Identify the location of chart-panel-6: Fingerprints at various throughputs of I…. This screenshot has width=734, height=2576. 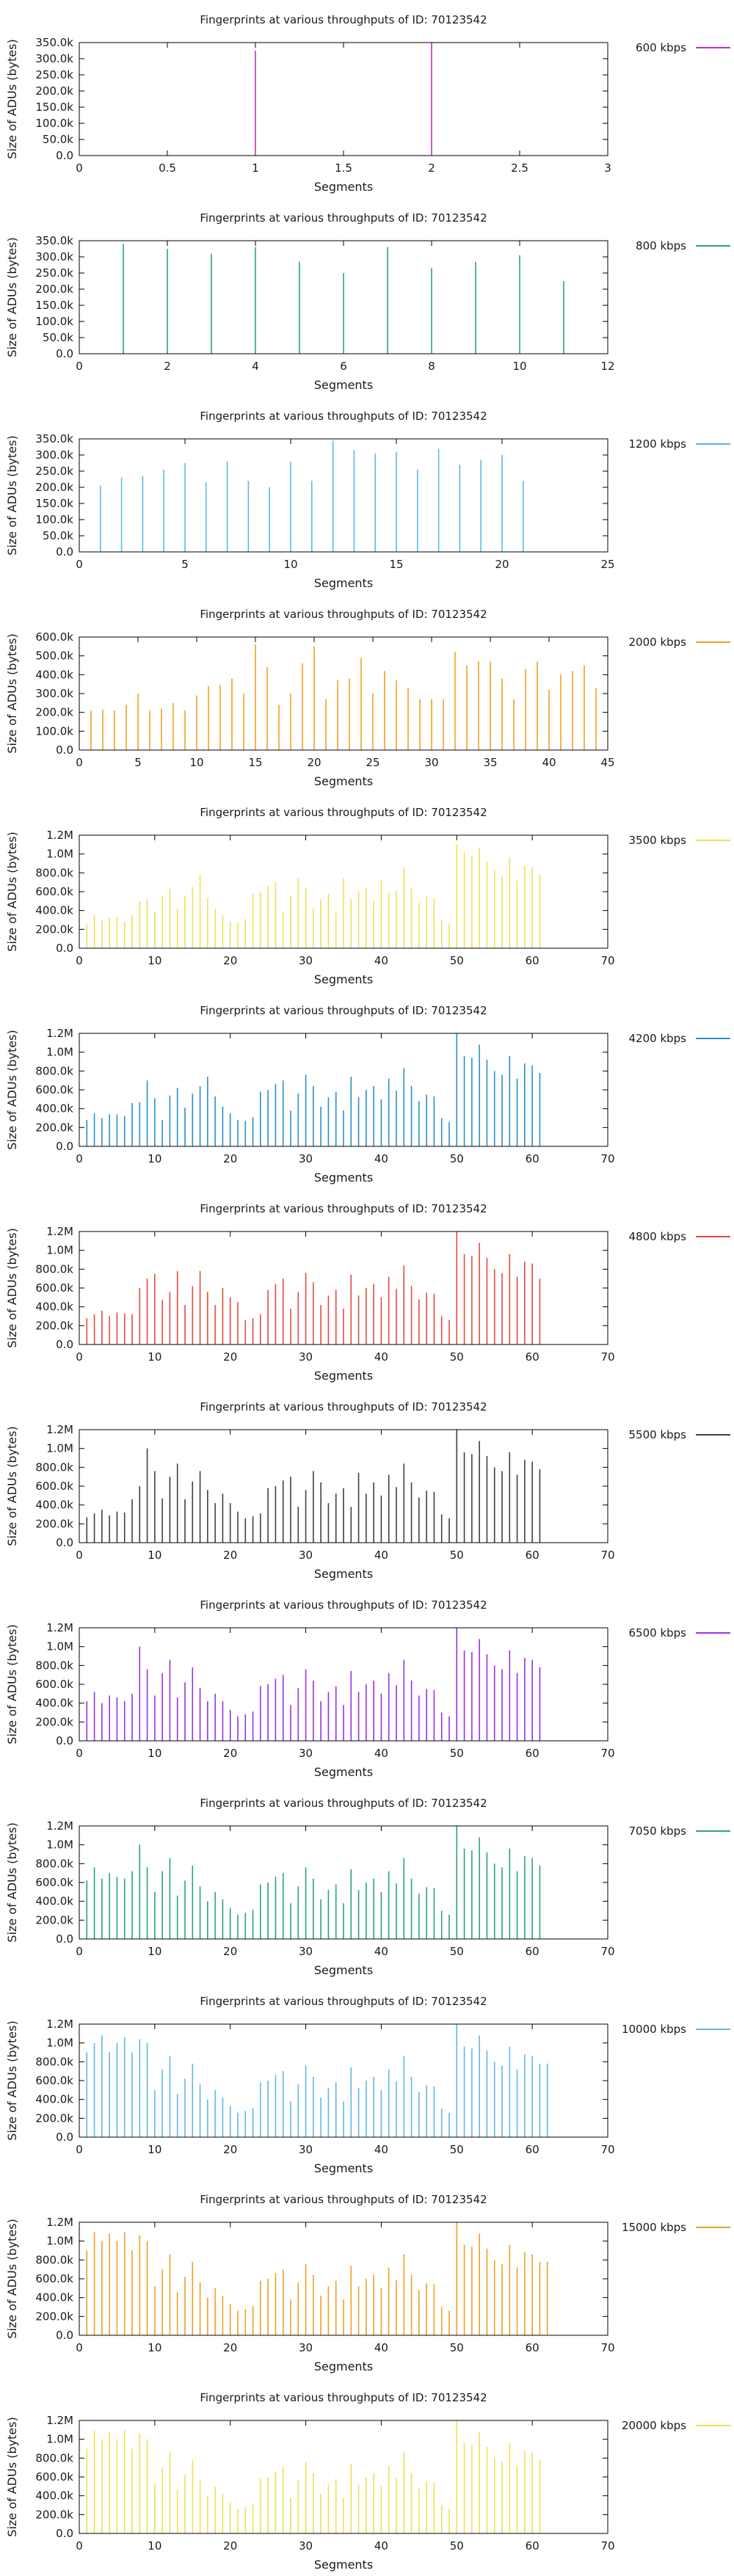
(367, 1090).